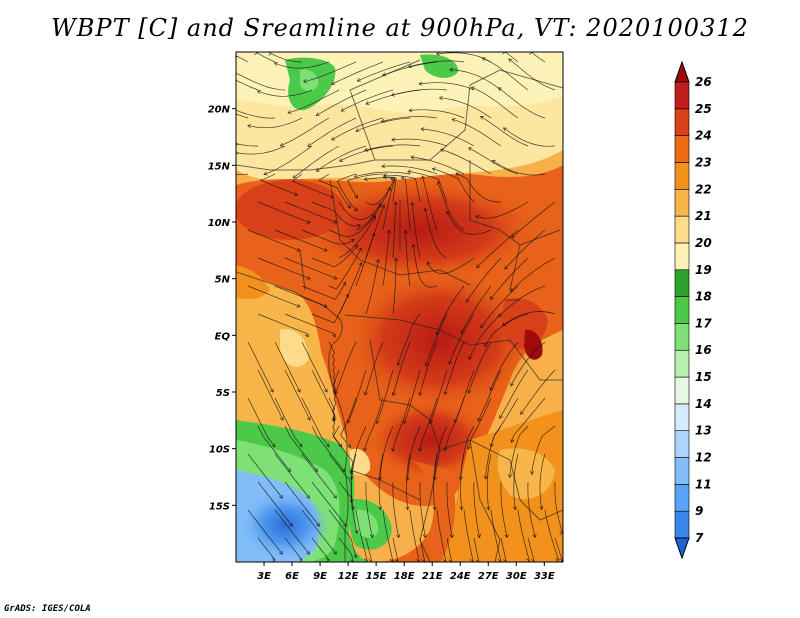 This screenshot has width=800, height=618. I want to click on y-tick-label: 5S, so click(223, 393).